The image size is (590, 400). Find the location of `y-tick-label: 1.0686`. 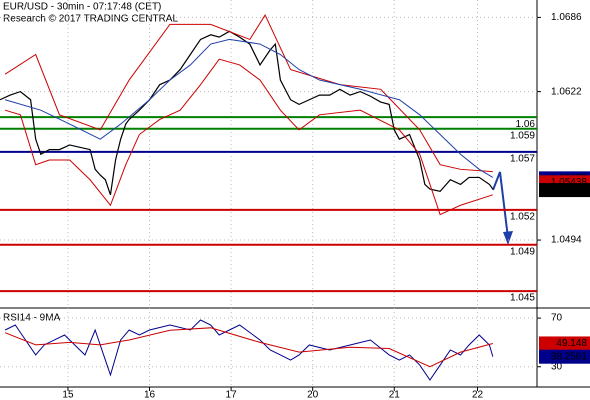

y-tick-label: 1.0686 is located at coordinates (566, 17).